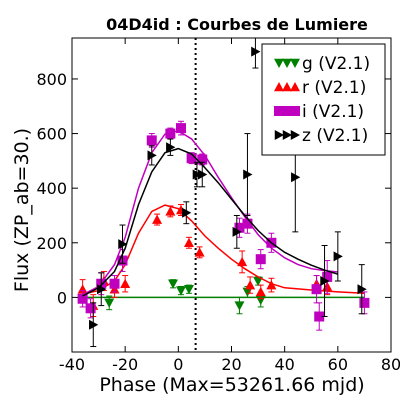 This screenshot has height=405, width=400. What do you see at coordinates (390, 364) in the screenshot?
I see `x-tick-label: 80` at bounding box center [390, 364].